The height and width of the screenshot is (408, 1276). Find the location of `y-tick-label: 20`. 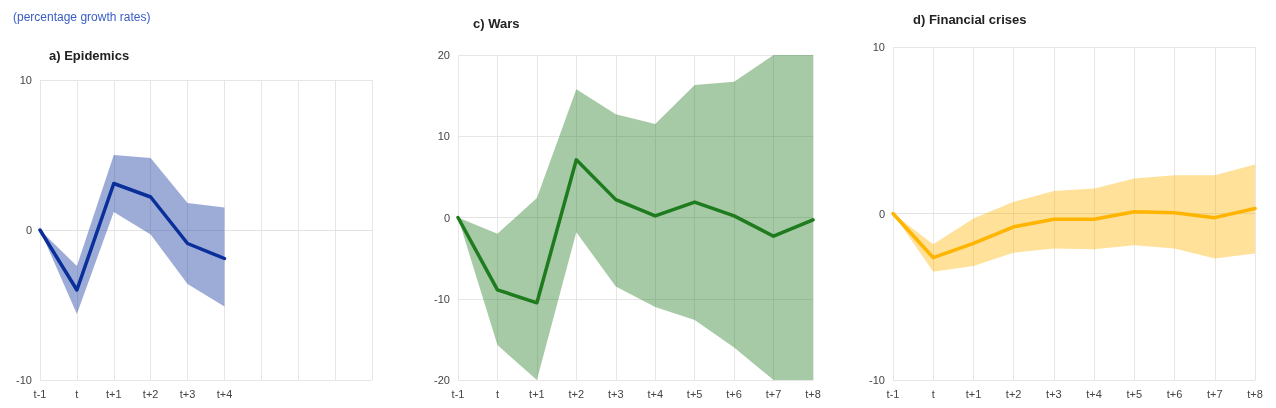

y-tick-label: 20 is located at coordinates (443, 55).